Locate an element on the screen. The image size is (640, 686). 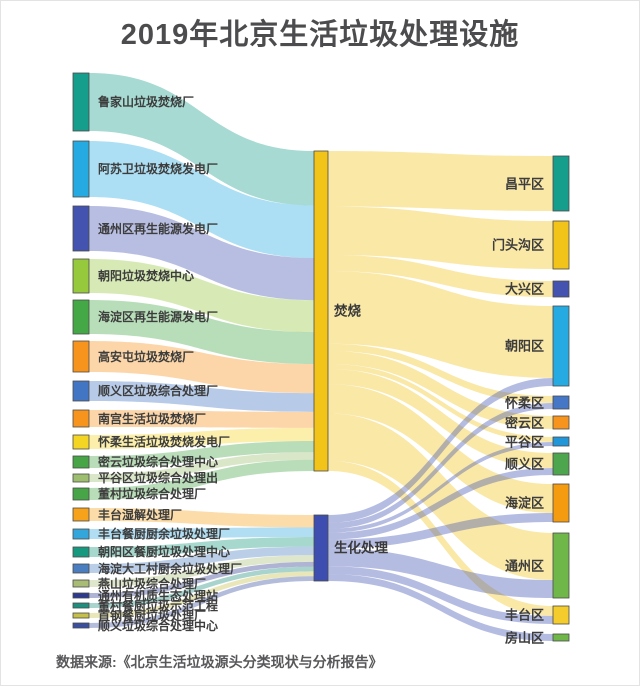
node-R11 is located at coordinates (561, 615).